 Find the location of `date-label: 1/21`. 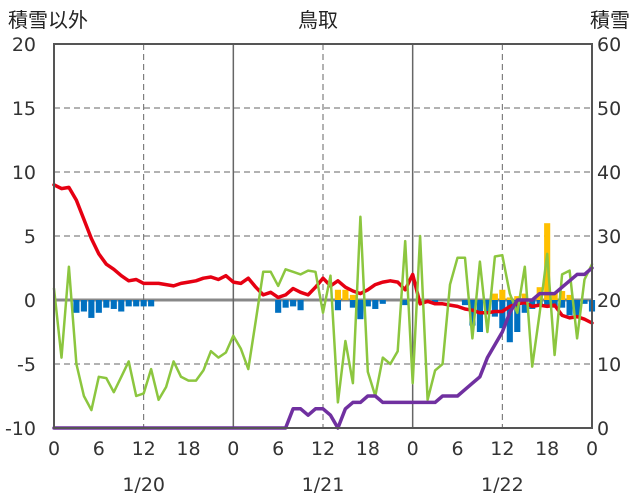

date-label: 1/21 is located at coordinates (323, 485).